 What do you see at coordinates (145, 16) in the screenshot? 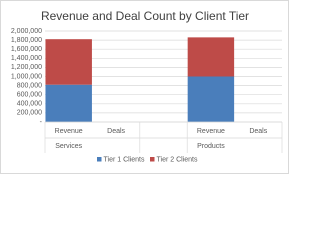
I see `chart-title: Revenue and Deal Count by Client Tier` at bounding box center [145, 16].